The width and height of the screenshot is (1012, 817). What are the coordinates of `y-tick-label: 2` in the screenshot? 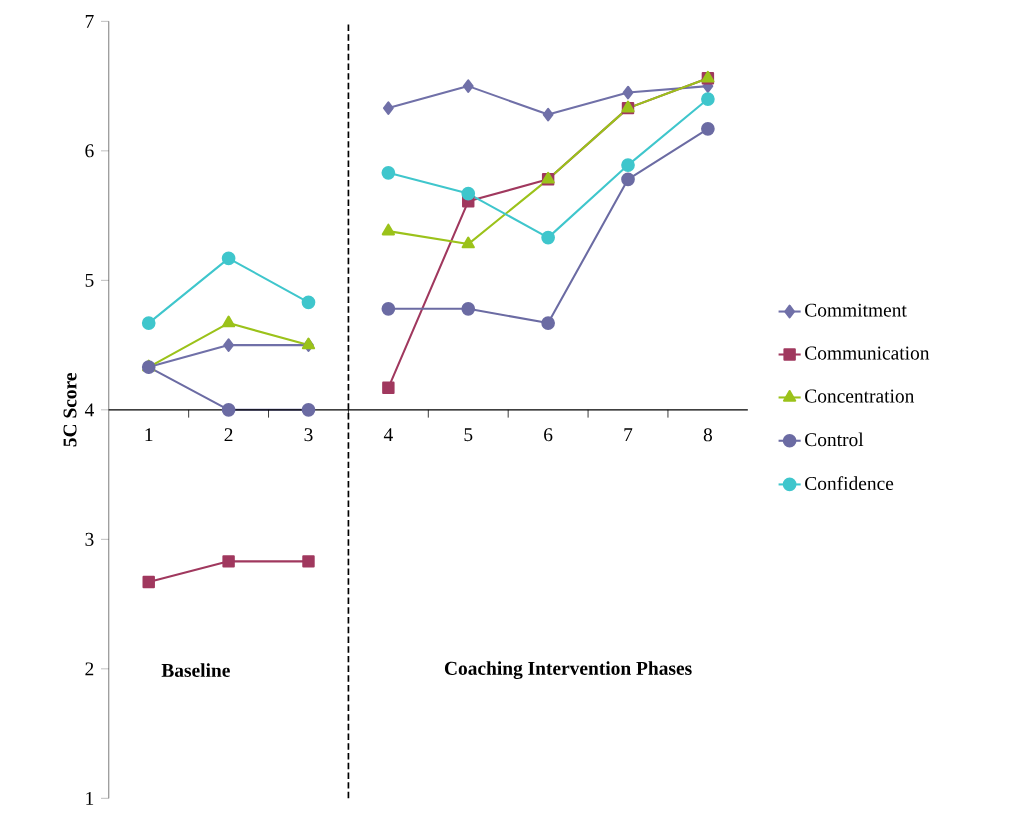 It's located at (89, 669).